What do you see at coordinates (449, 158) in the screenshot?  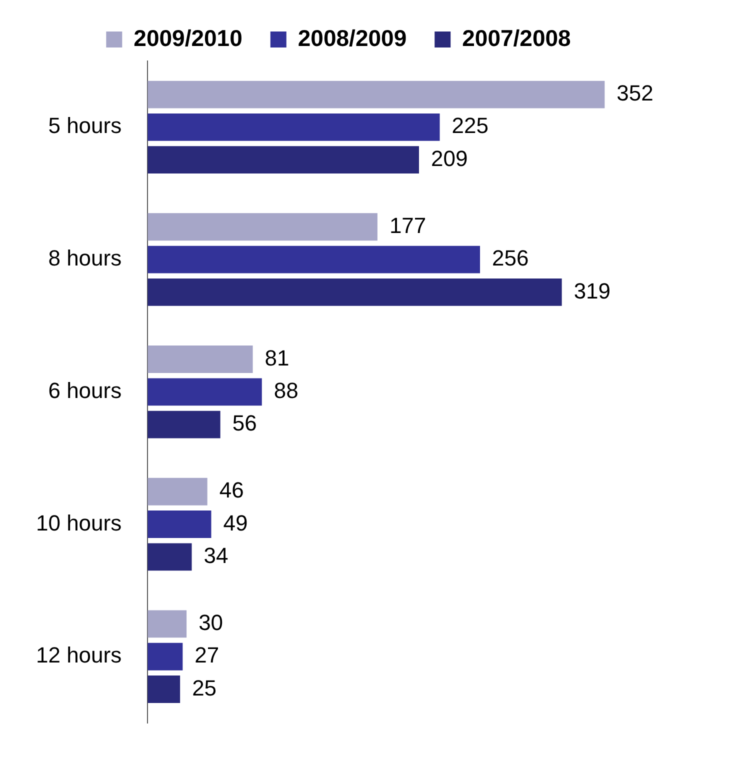 I see `data-label: 209` at bounding box center [449, 158].